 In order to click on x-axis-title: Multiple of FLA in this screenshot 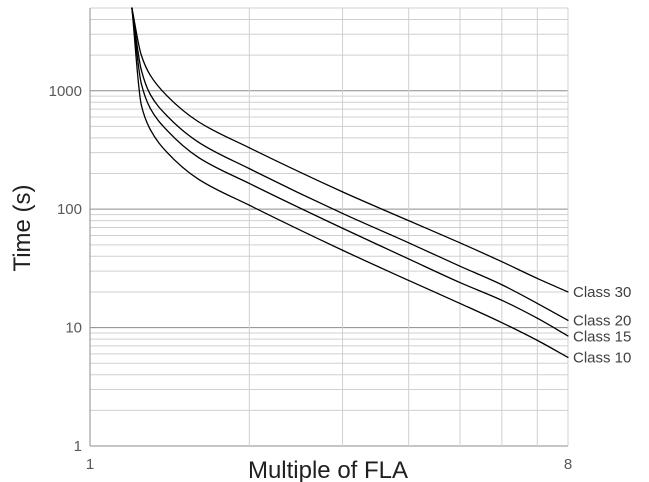, I will do `click(328, 469)`.